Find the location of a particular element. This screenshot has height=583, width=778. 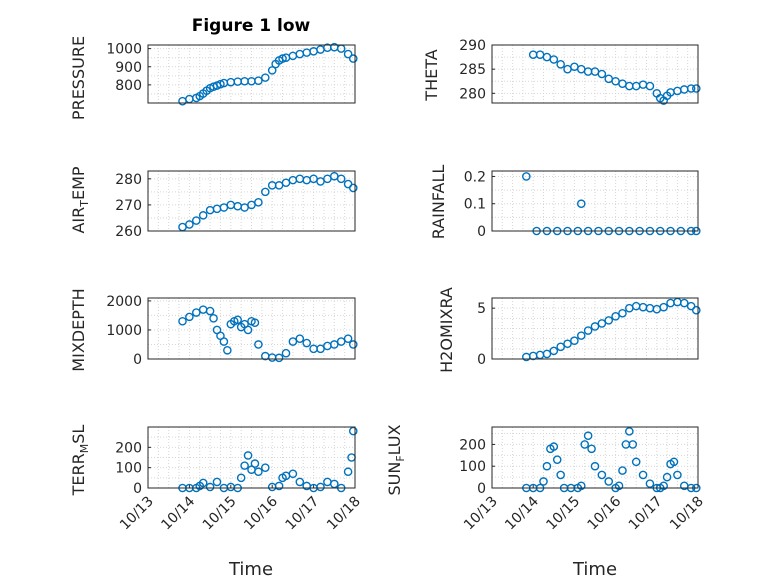

y-tick-label: 285 is located at coordinates (472, 70).